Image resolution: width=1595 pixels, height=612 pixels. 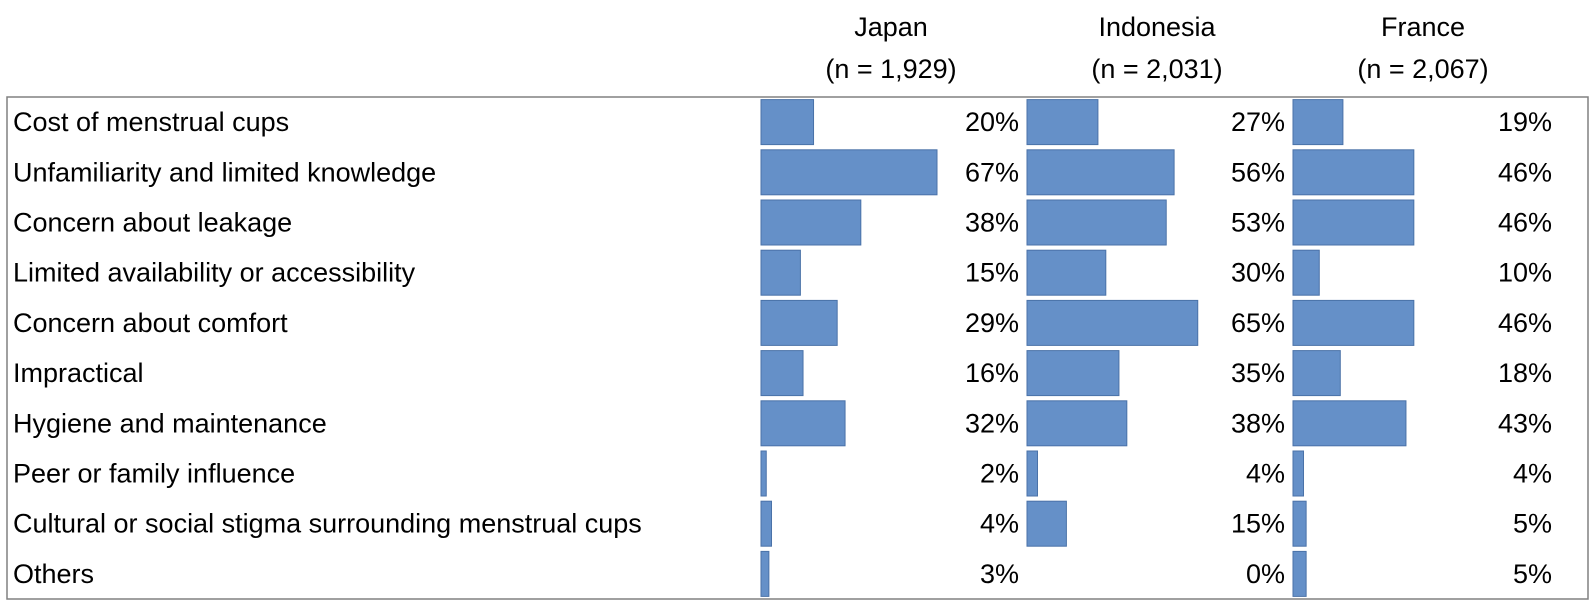 I want to click on value-label: 3%, so click(x=999, y=574).